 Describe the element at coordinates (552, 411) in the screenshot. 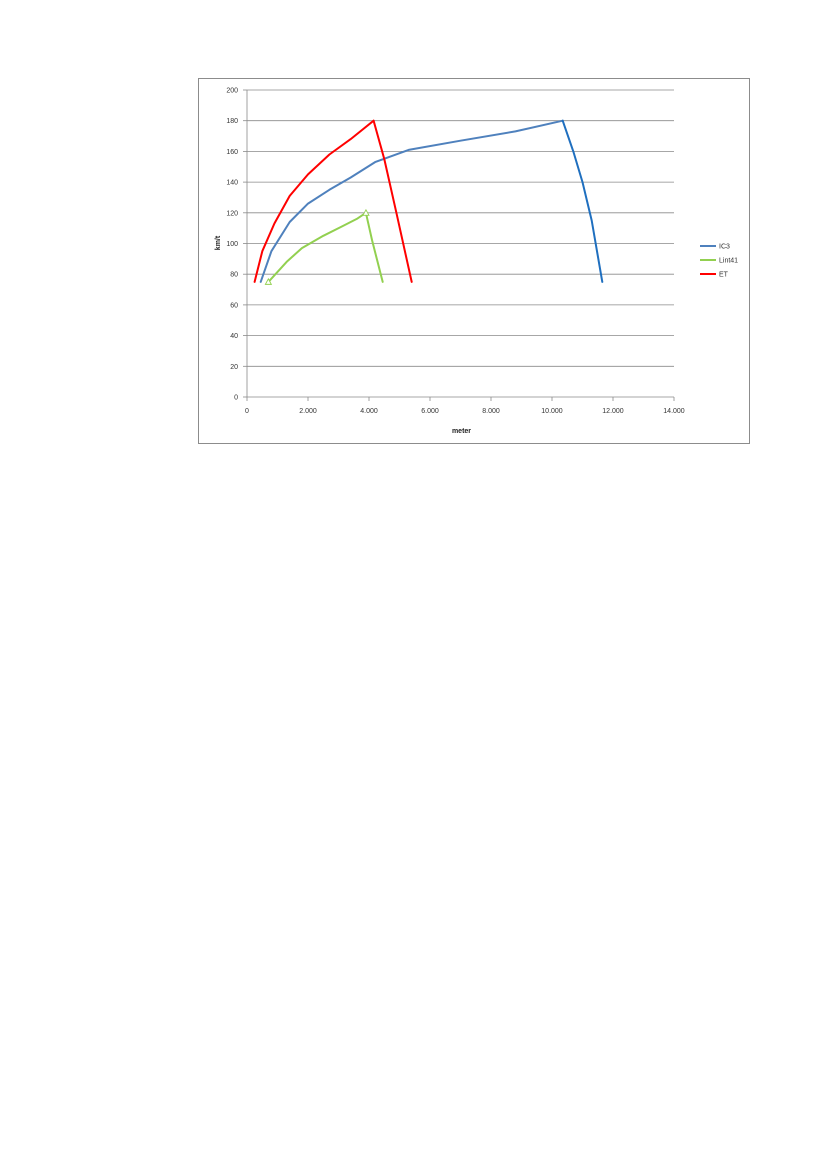

I see `x-tick-label: 10.000` at that location.